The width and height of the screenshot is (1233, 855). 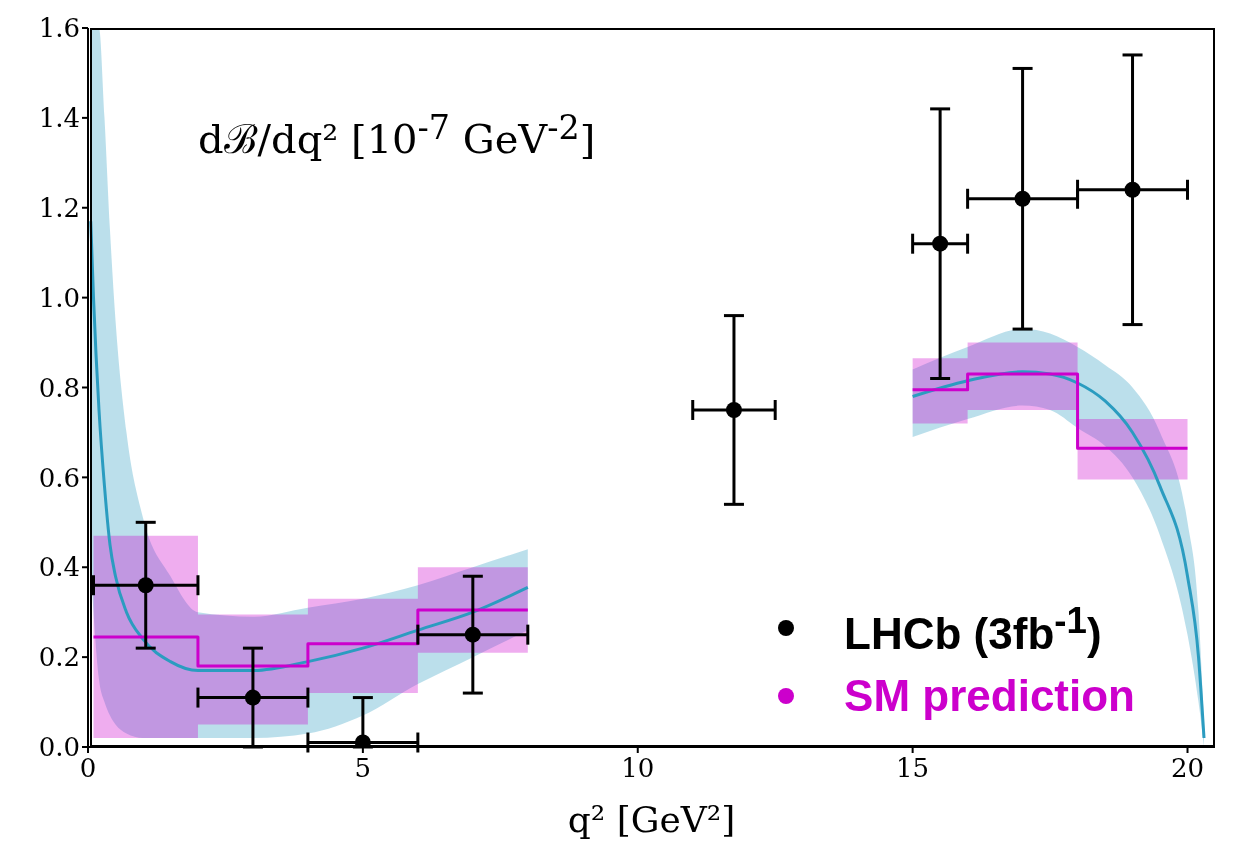 What do you see at coordinates (59, 28) in the screenshot?
I see `y-tick-label: 1.6` at bounding box center [59, 28].